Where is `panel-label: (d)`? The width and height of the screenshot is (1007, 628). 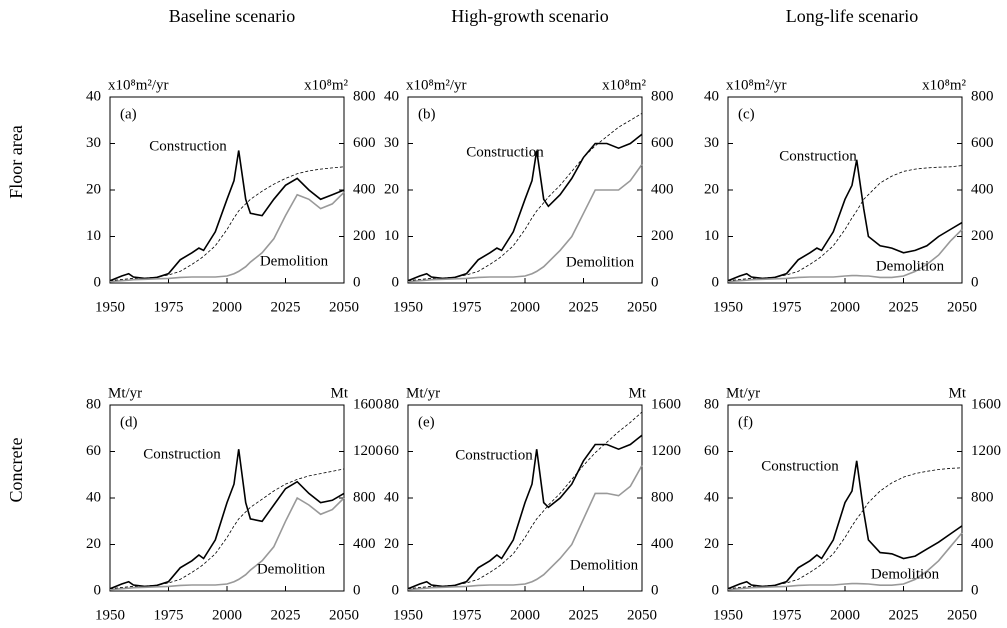 panel-label: (d) is located at coordinates (129, 422).